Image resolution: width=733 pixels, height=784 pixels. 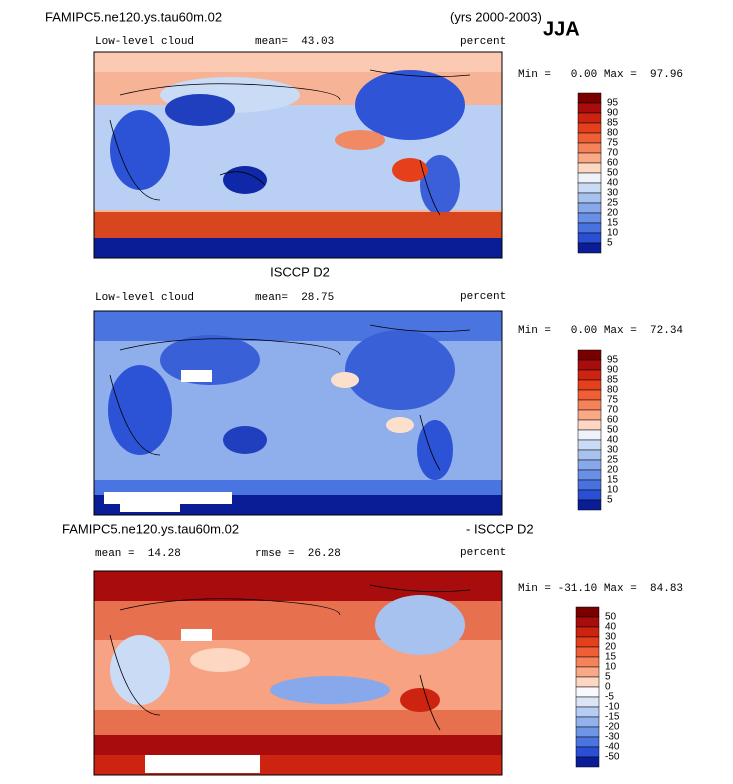 What do you see at coordinates (133, 16) in the screenshot?
I see `figure-title: FAMIPC5.ne120.ys.tau60m.02` at bounding box center [133, 16].